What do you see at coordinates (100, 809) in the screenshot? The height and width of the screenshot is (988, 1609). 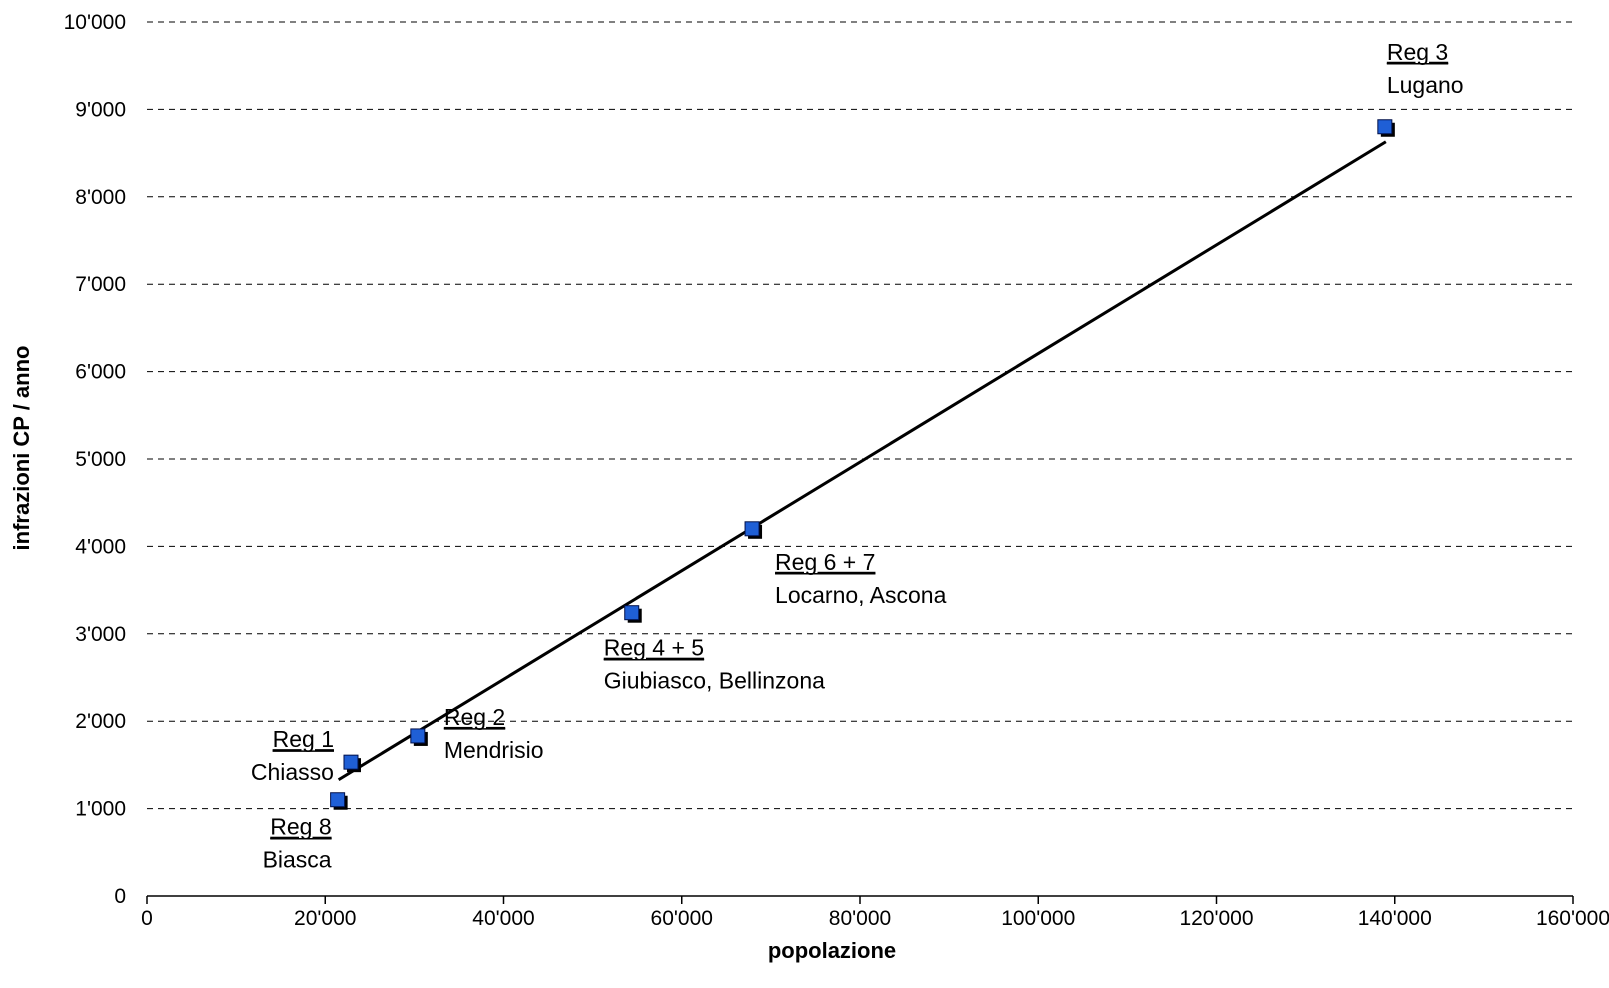 I see `y-tick-label: 1'000` at bounding box center [100, 809].